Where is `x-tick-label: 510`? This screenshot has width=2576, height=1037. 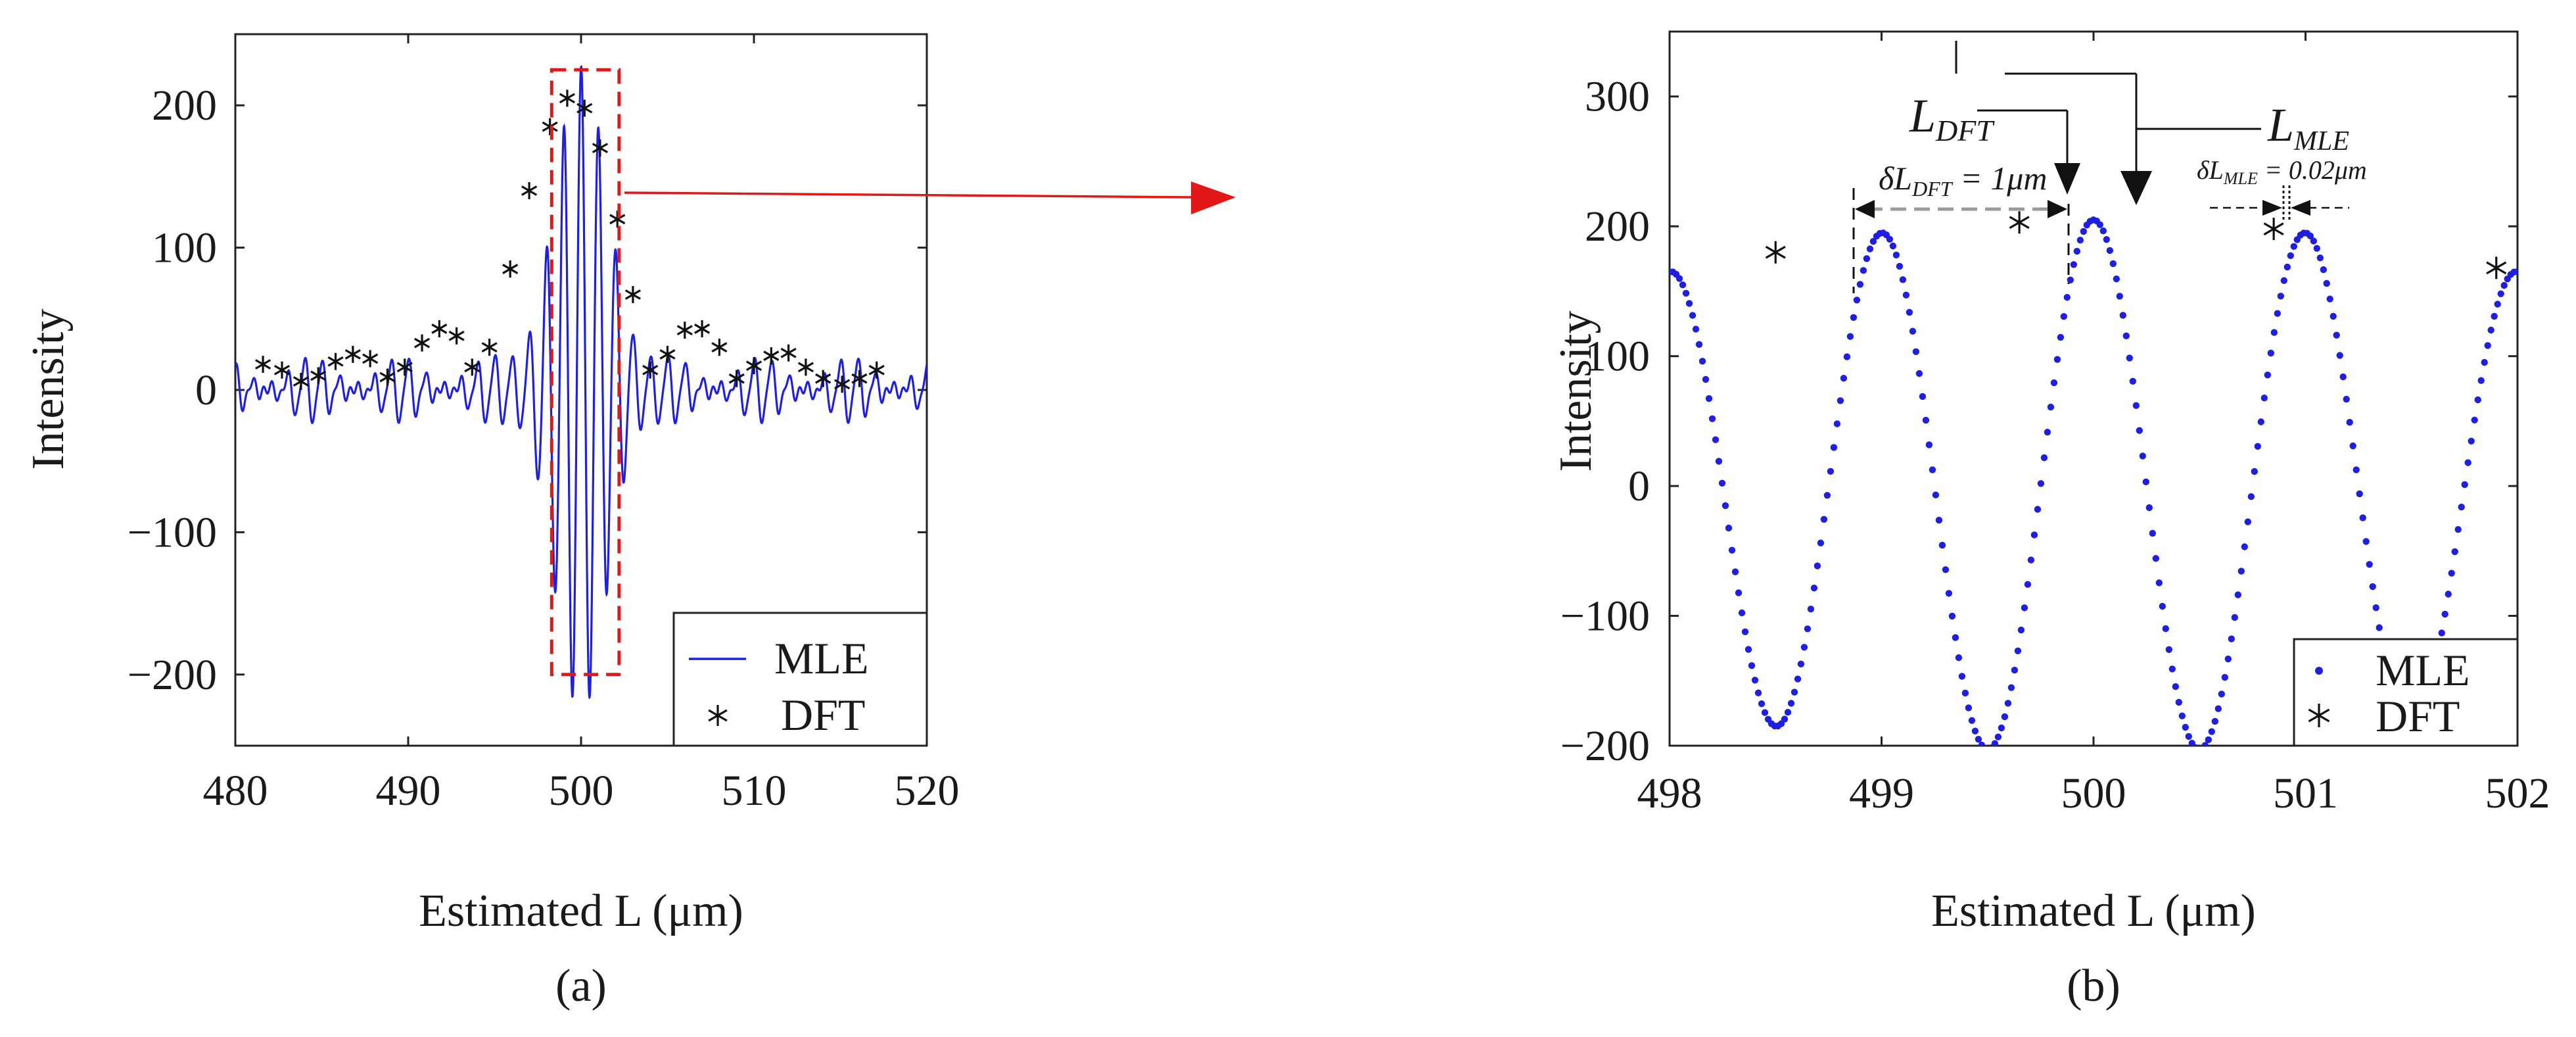 x-tick-label: 510 is located at coordinates (754, 791).